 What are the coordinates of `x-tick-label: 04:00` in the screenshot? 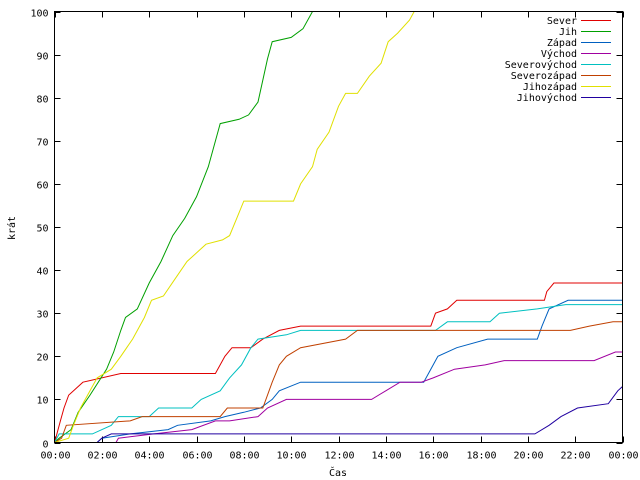 It's located at (149, 456).